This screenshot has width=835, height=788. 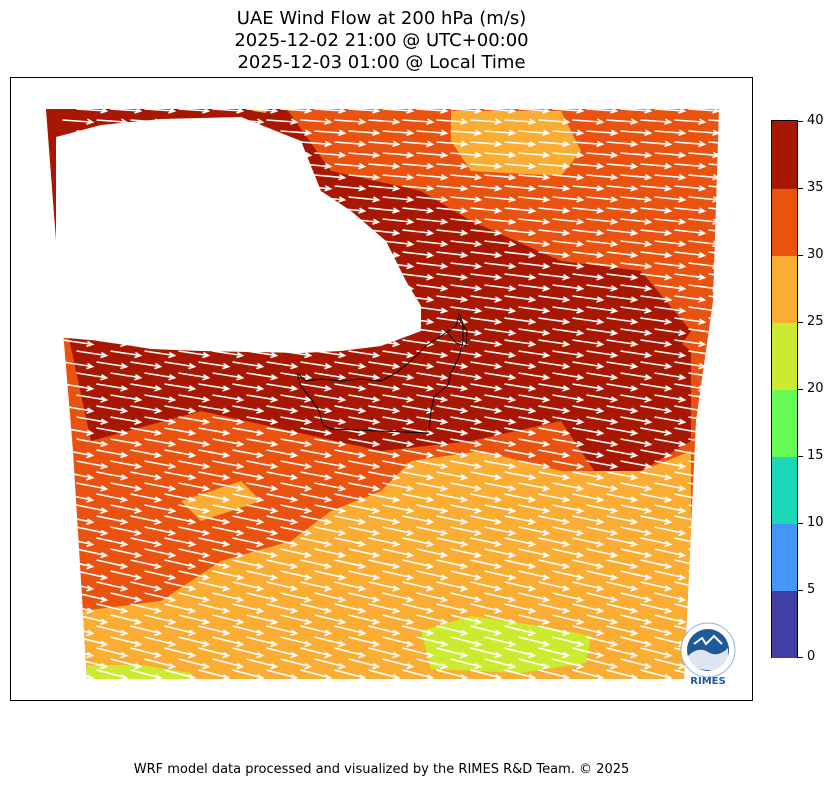 I want to click on colorbar-tick-label: 30, so click(x=815, y=254).